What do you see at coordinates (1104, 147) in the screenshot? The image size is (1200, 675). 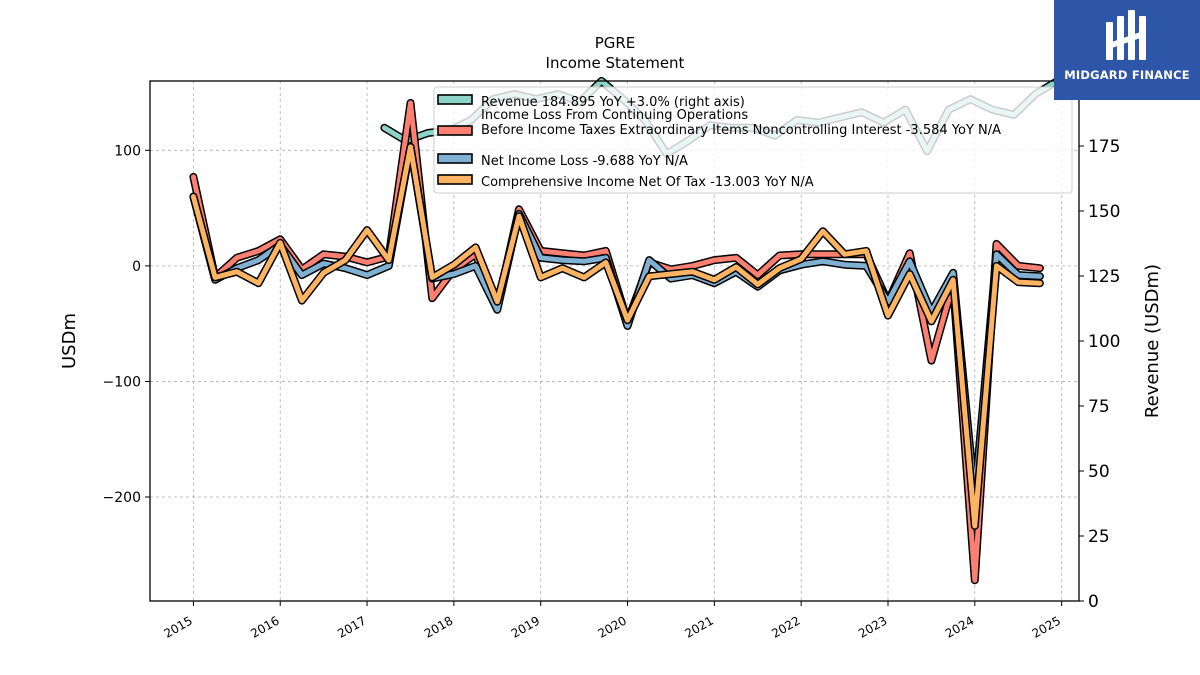 I see `y-tick-label-right: 175` at bounding box center [1104, 147].